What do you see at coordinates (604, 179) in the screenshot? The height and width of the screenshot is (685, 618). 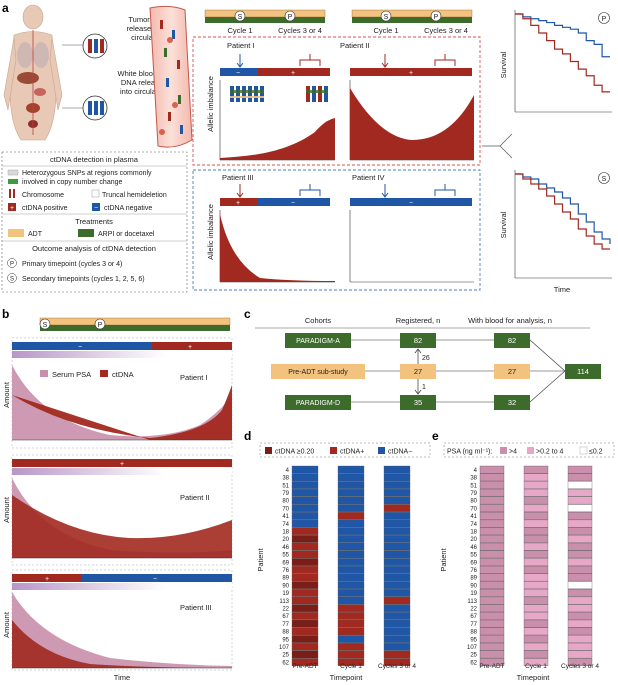 I see `svg-text: S` at bounding box center [604, 179].